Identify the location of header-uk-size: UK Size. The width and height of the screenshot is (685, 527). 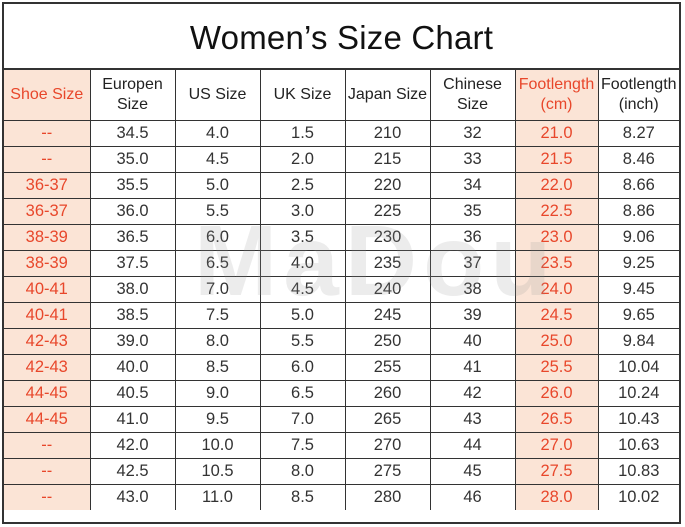
(302, 95).